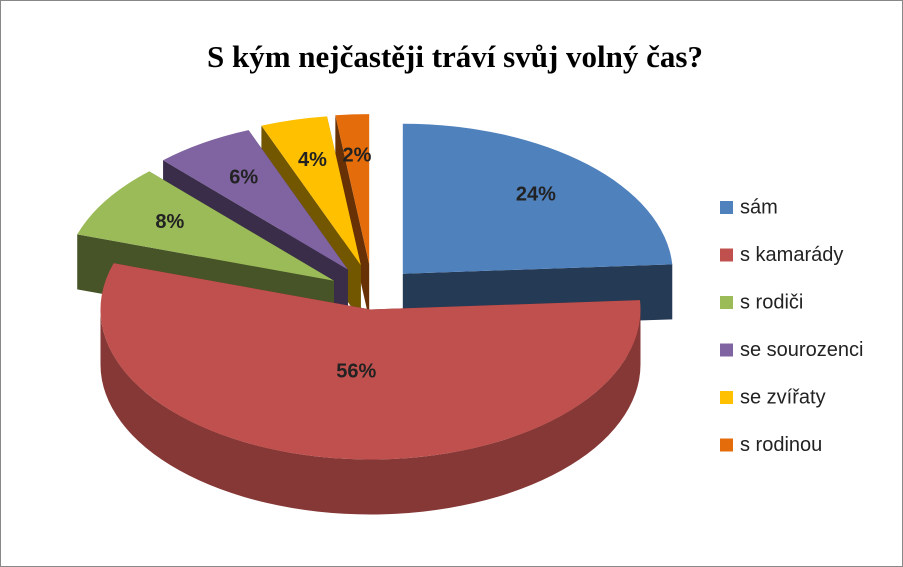 The width and height of the screenshot is (903, 567). I want to click on data-label: 4%, so click(312, 160).